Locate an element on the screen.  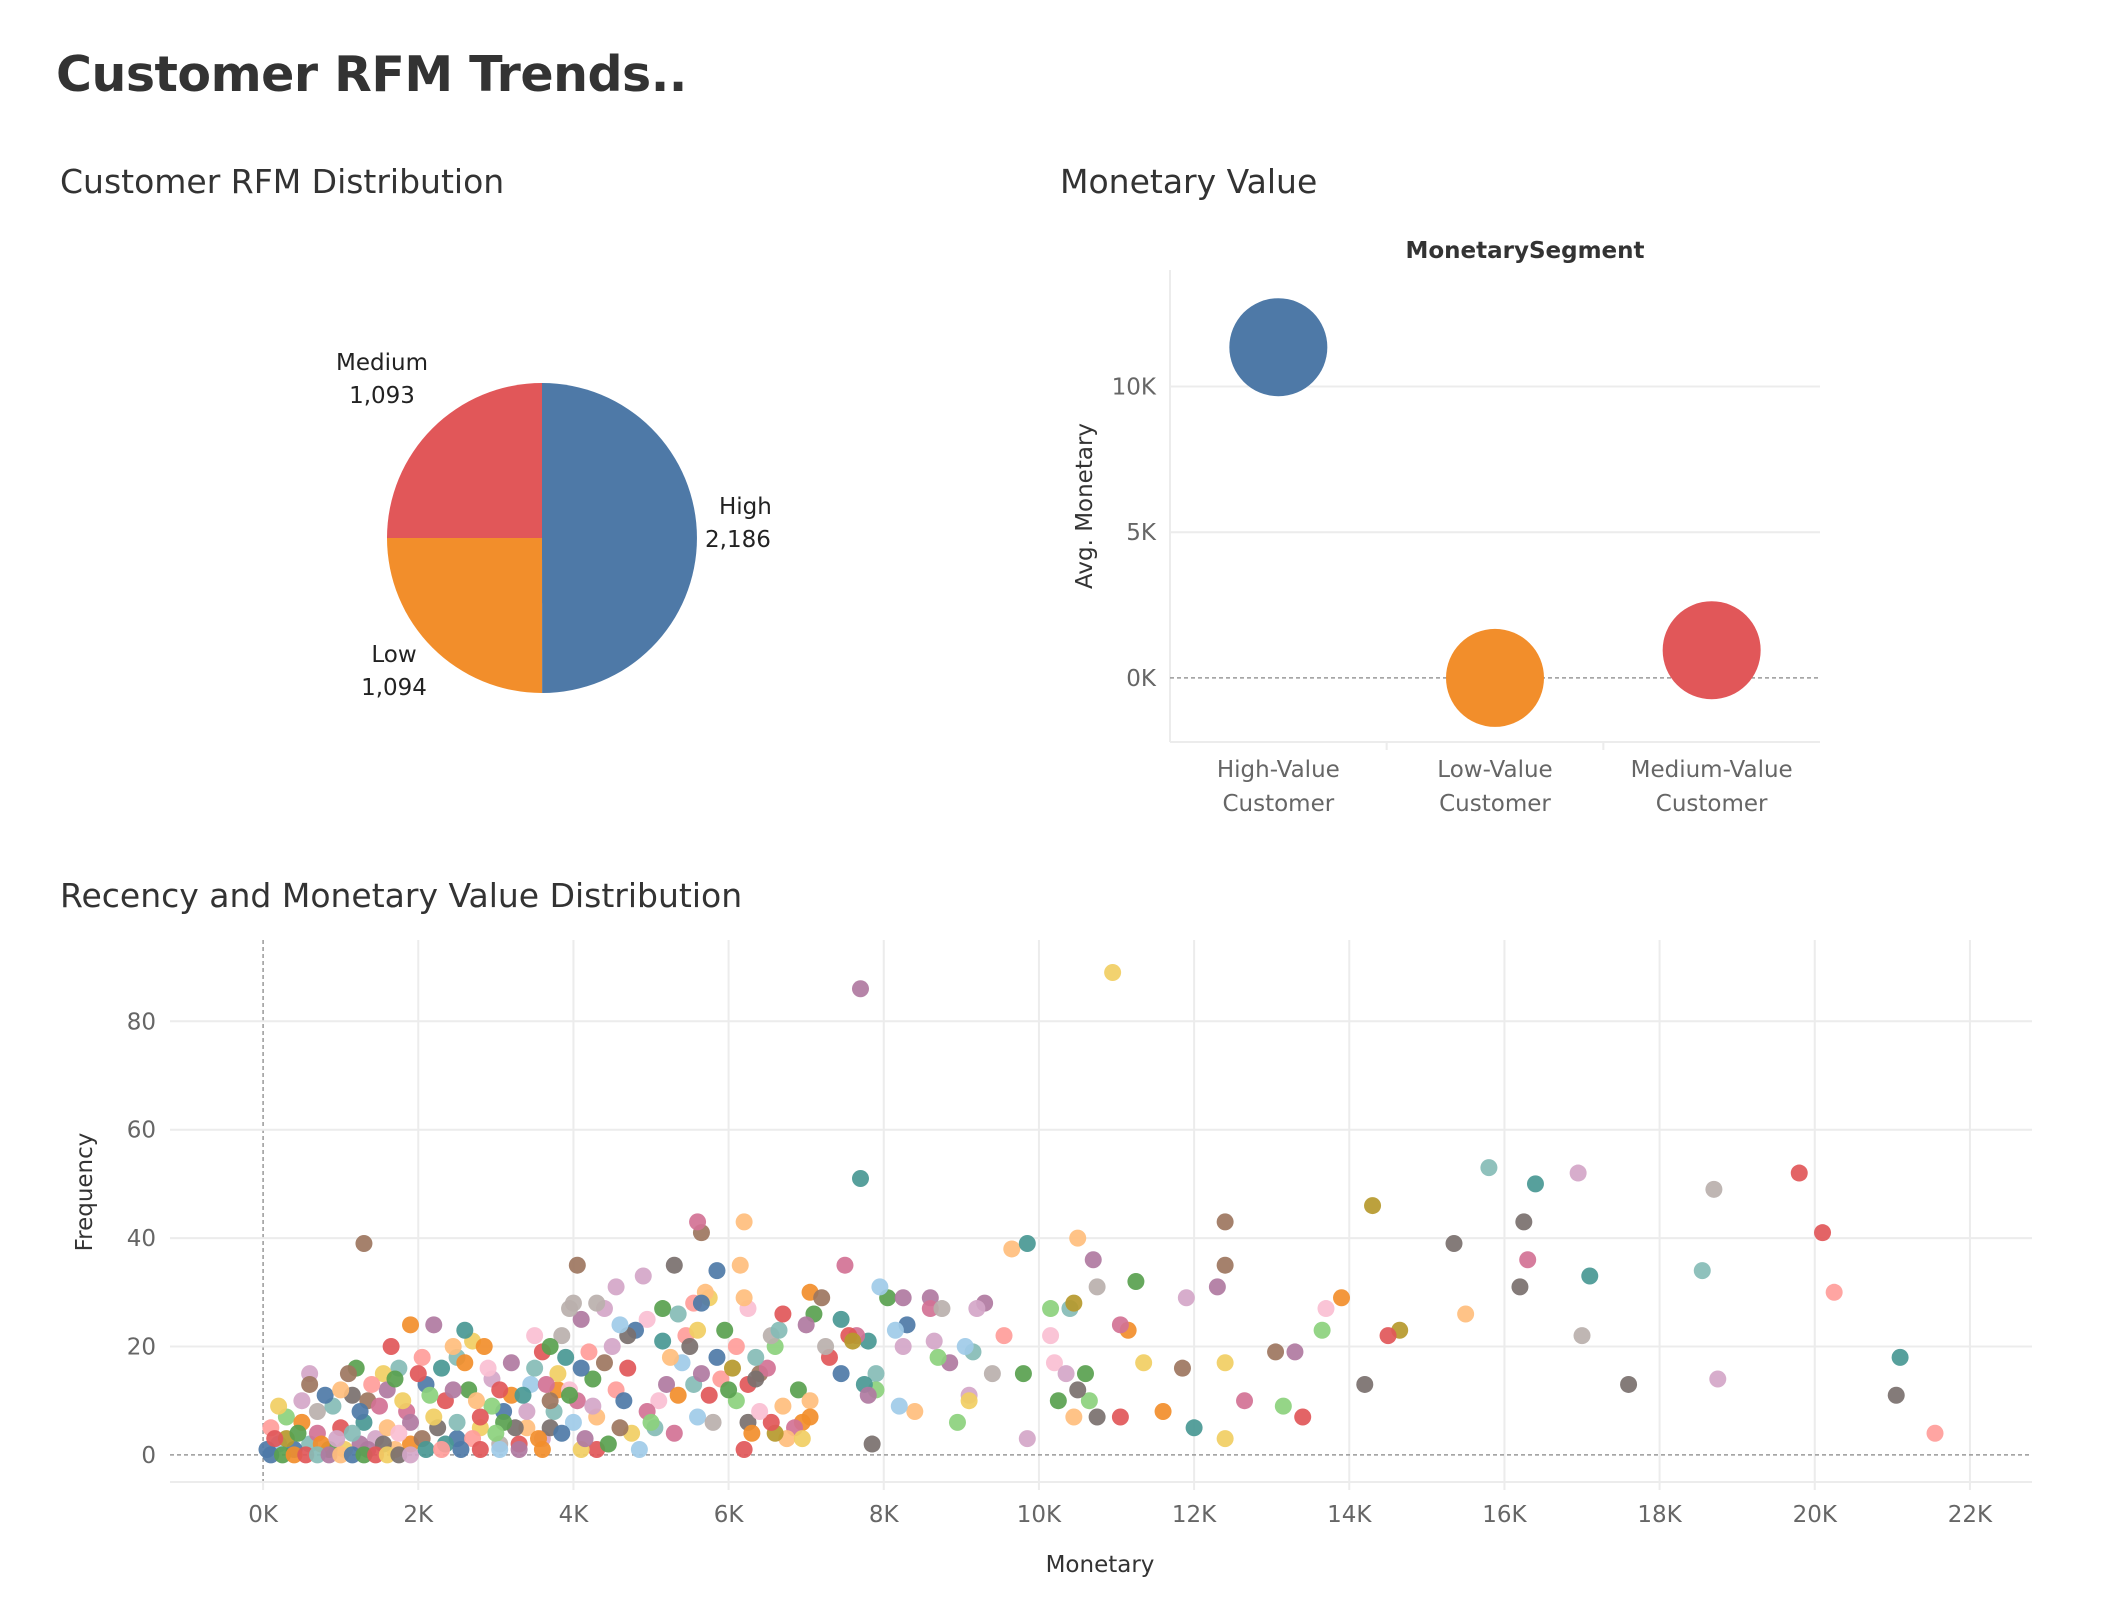
bubble-category-label: High-Value is located at coordinates (1278, 770).